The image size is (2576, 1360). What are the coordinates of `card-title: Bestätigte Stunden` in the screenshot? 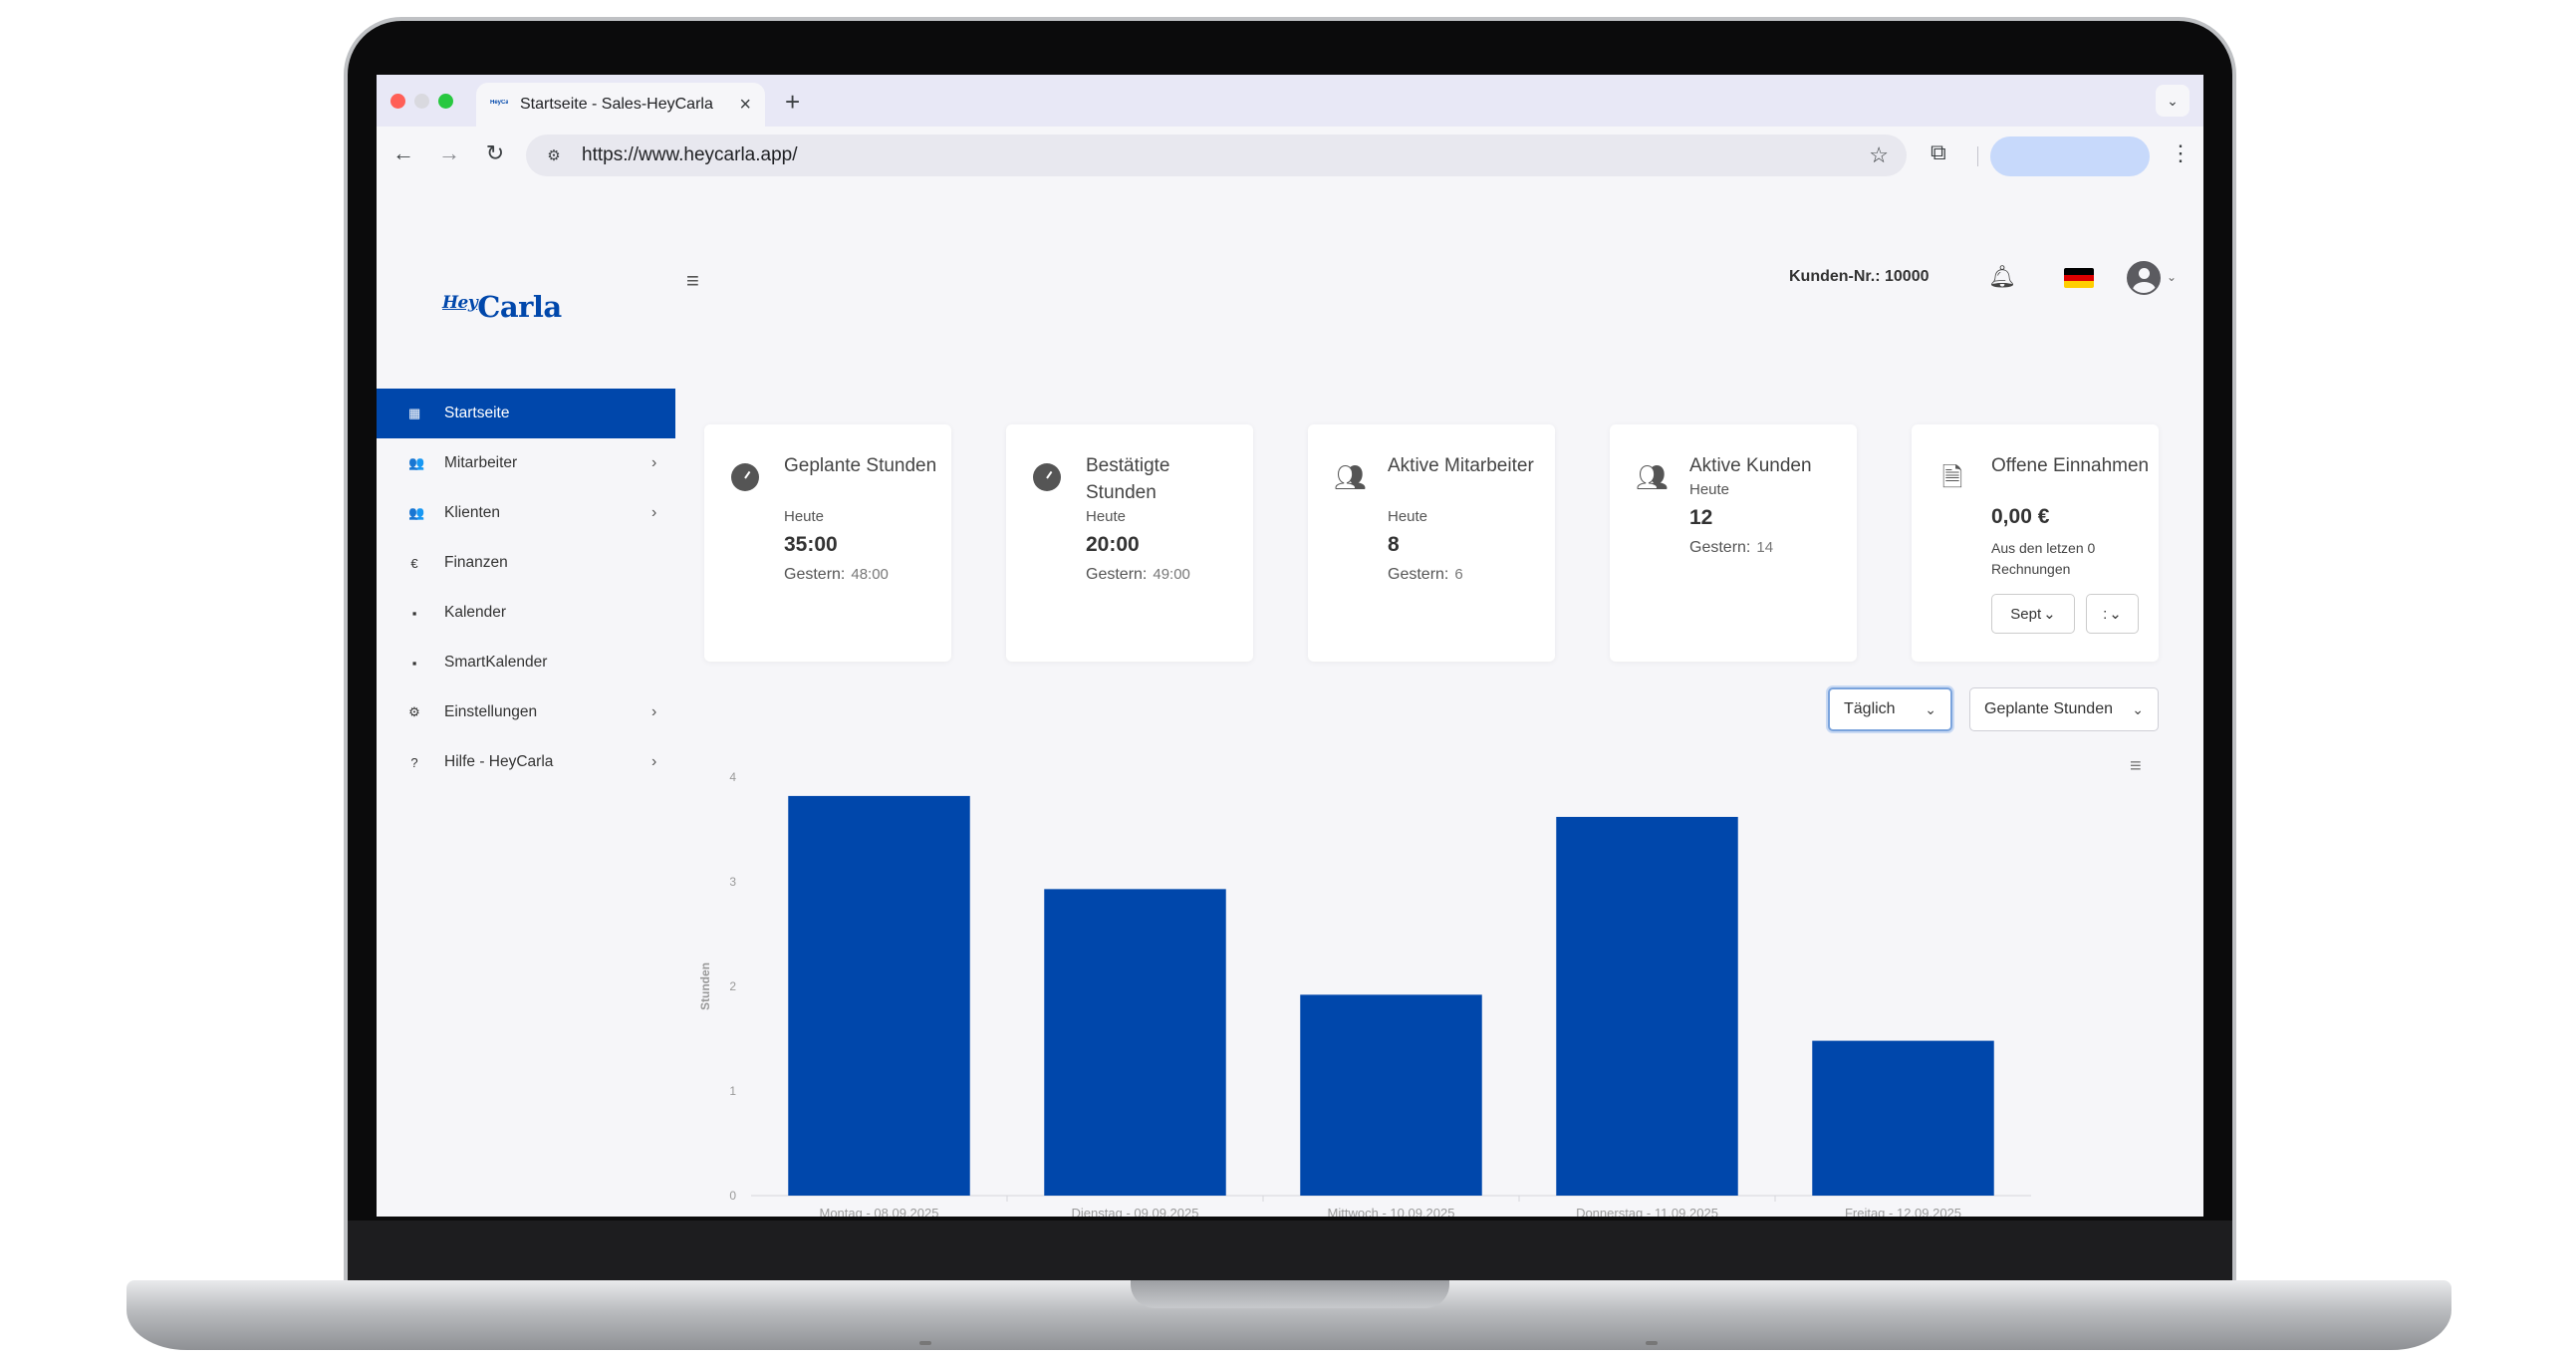 It's located at (1128, 479).